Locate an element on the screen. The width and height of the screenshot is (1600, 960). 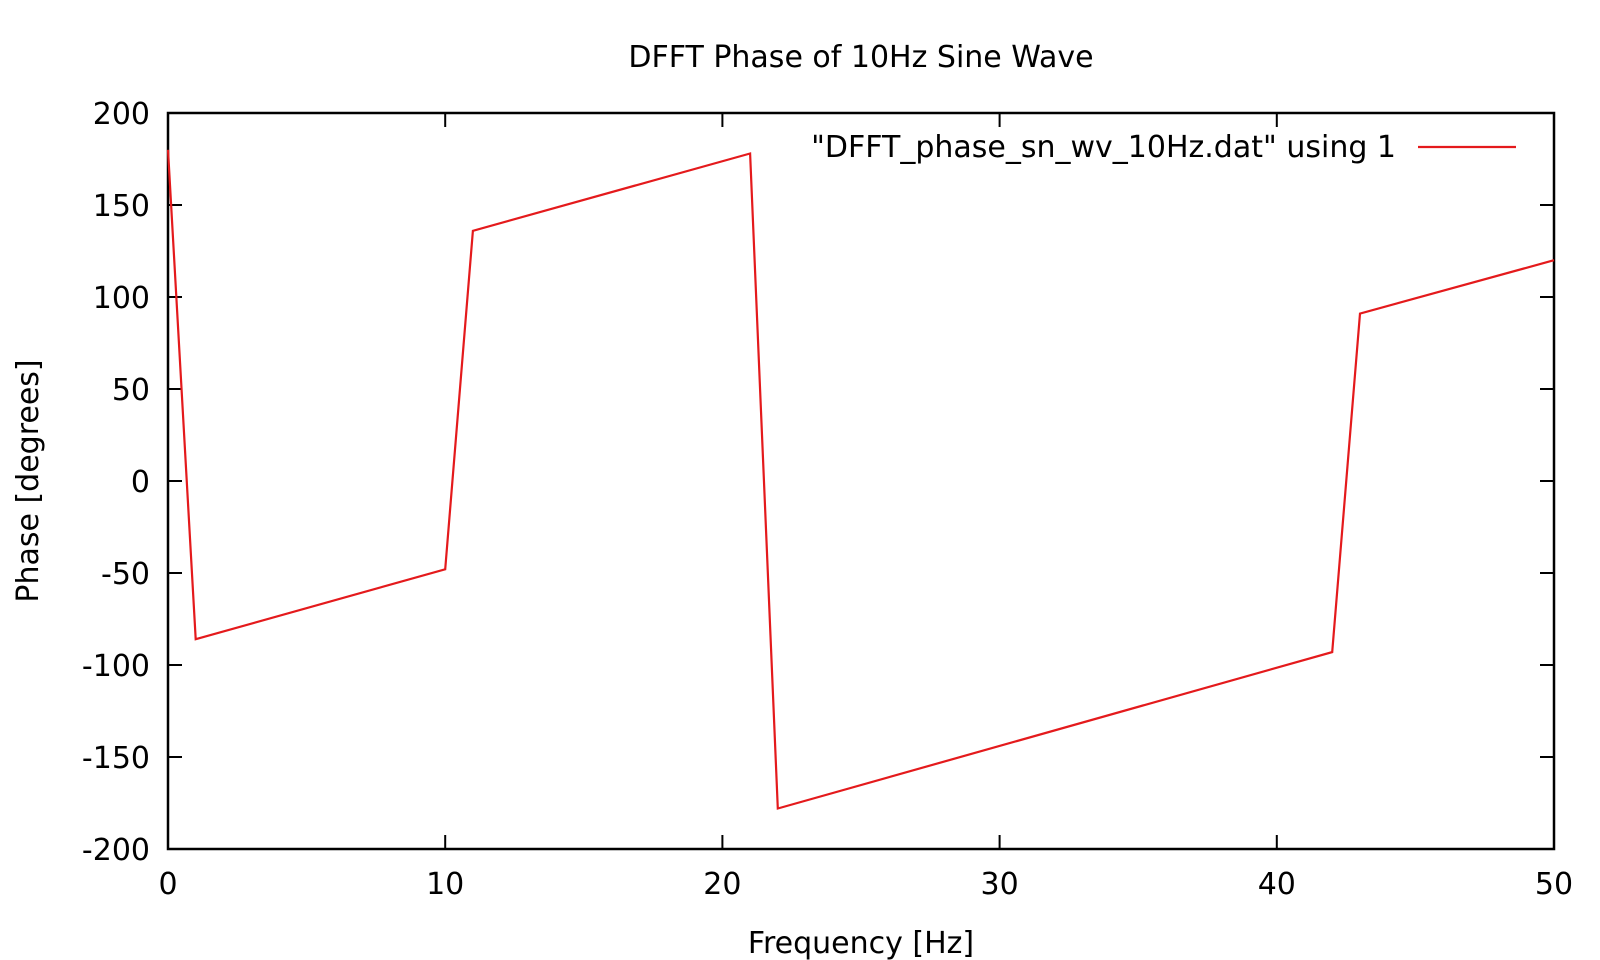
y-tick-label: -150 is located at coordinates (116, 758).